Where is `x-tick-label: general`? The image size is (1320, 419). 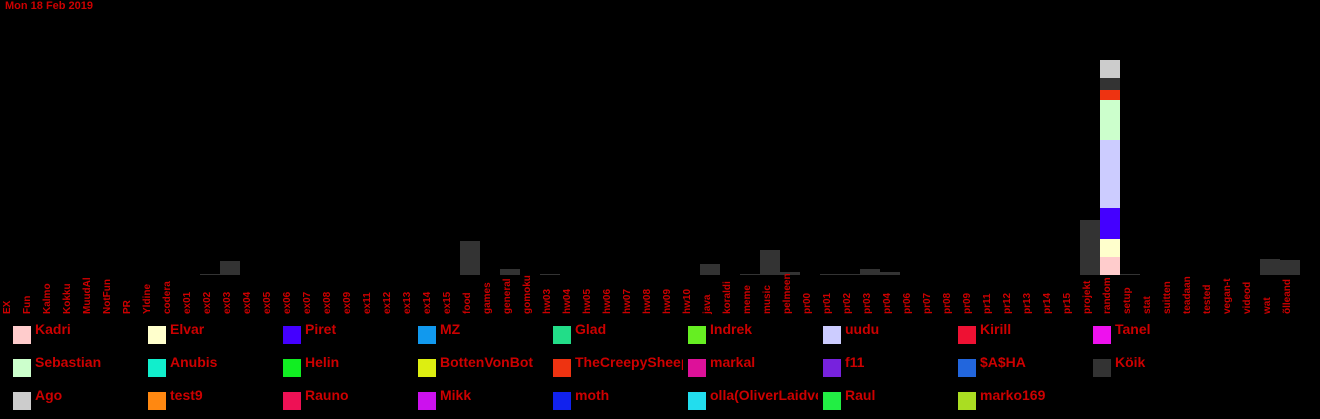 x-tick-label: general is located at coordinates (507, 296).